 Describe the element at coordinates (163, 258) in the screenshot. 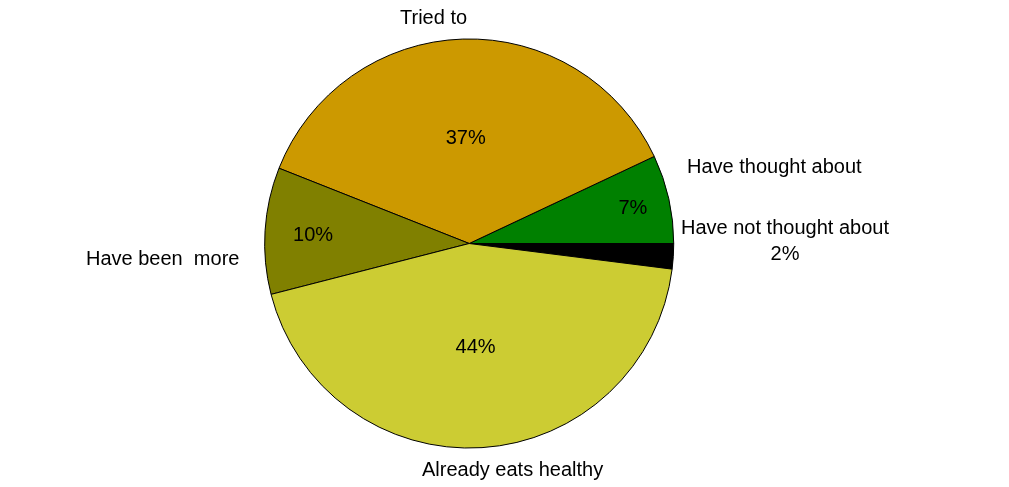

I see `slice-label: Have been more` at that location.